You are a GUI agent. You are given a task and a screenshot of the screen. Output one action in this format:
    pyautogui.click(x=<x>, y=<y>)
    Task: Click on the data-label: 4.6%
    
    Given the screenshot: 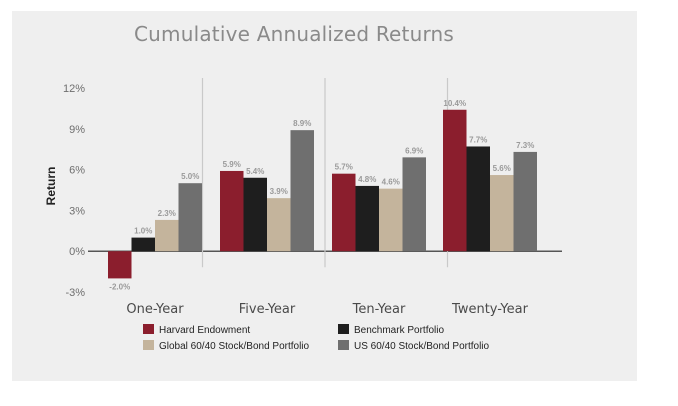 What is the action you would take?
    pyautogui.click(x=391, y=182)
    